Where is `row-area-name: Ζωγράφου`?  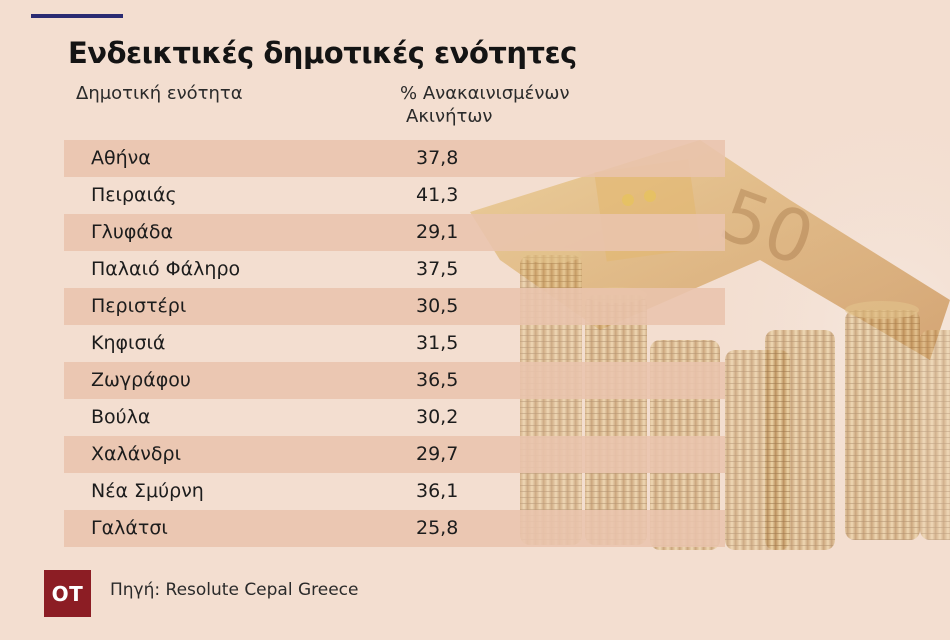 row-area-name: Ζωγράφου is located at coordinates (141, 380).